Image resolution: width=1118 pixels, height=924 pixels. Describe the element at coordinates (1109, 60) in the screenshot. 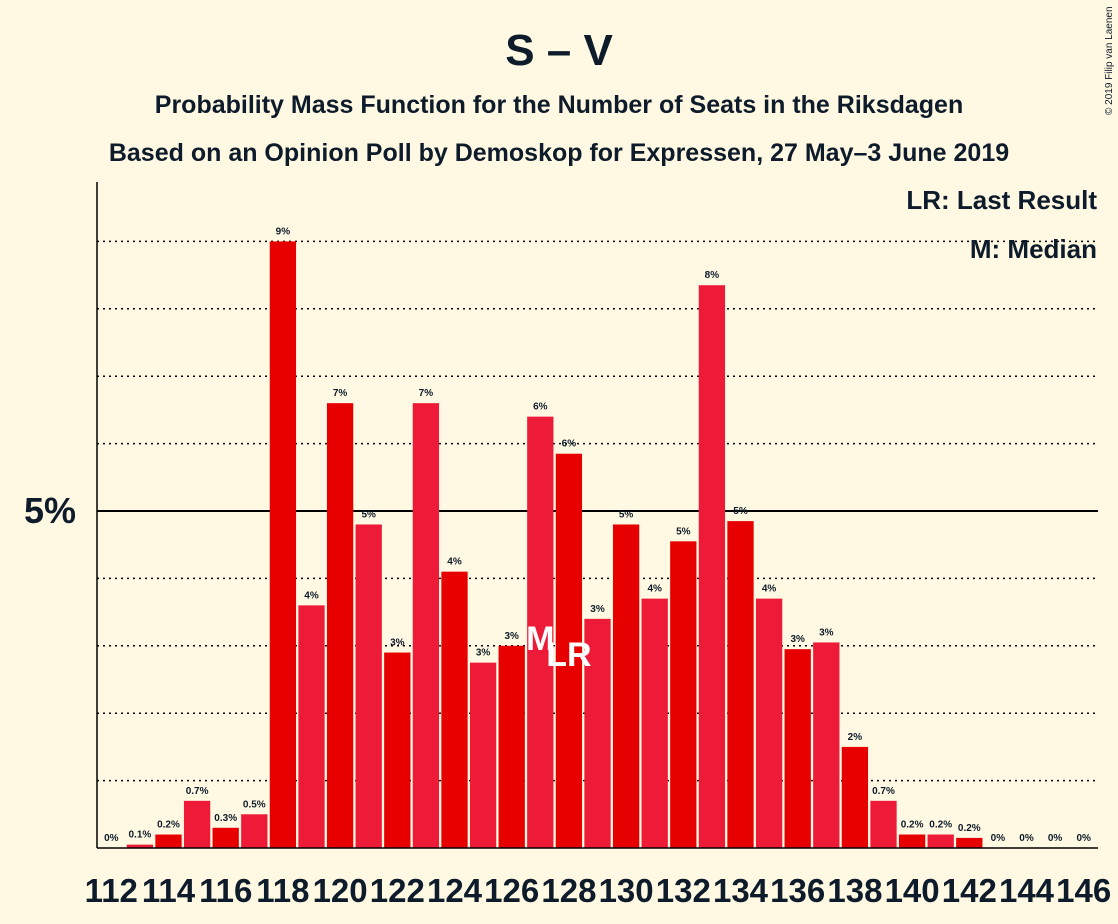

I see `copyright-note: © 2019 Filip van Laenen` at that location.